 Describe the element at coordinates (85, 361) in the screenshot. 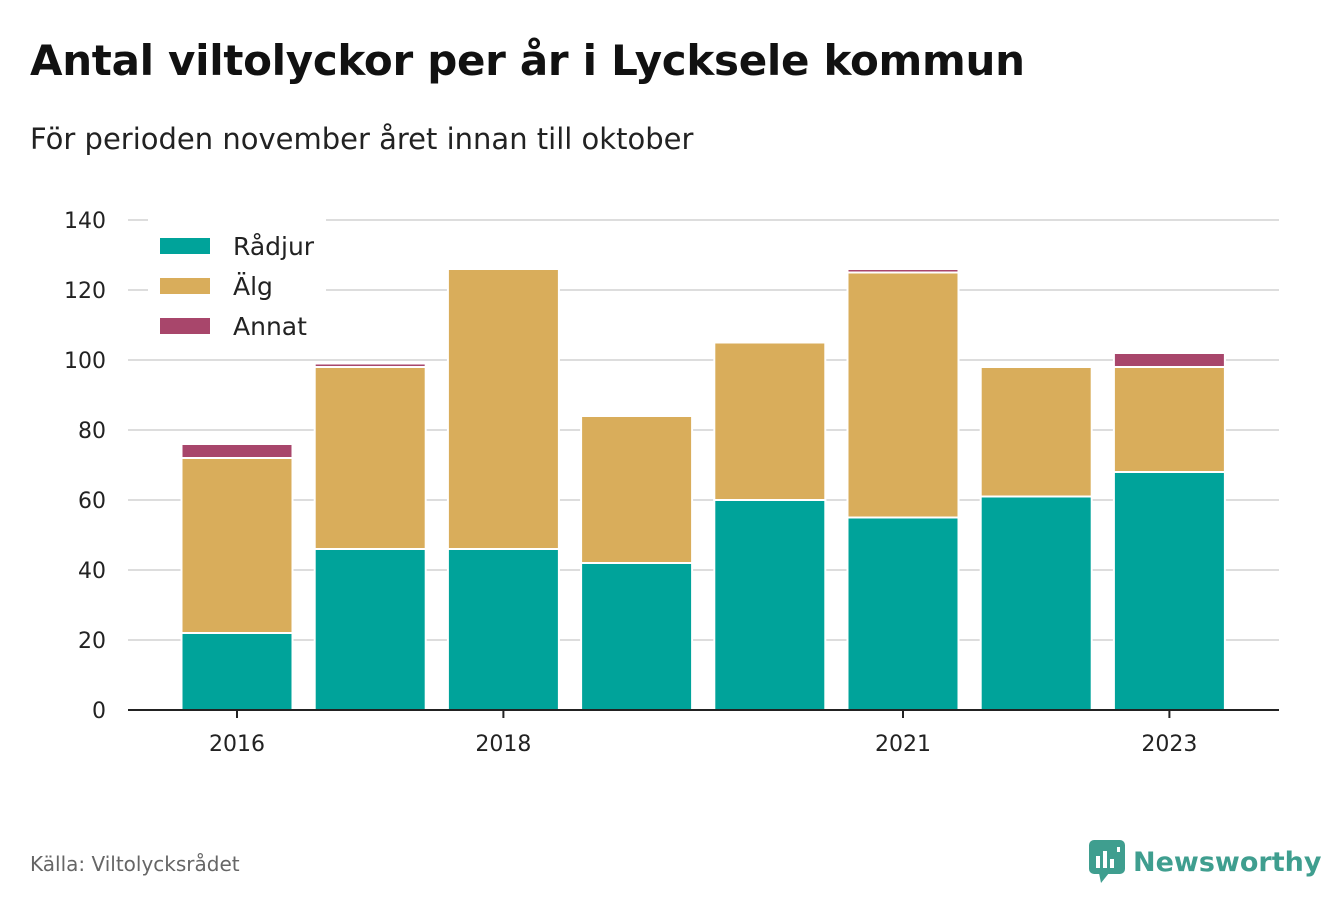

I see `y-tick-label: 100` at that location.